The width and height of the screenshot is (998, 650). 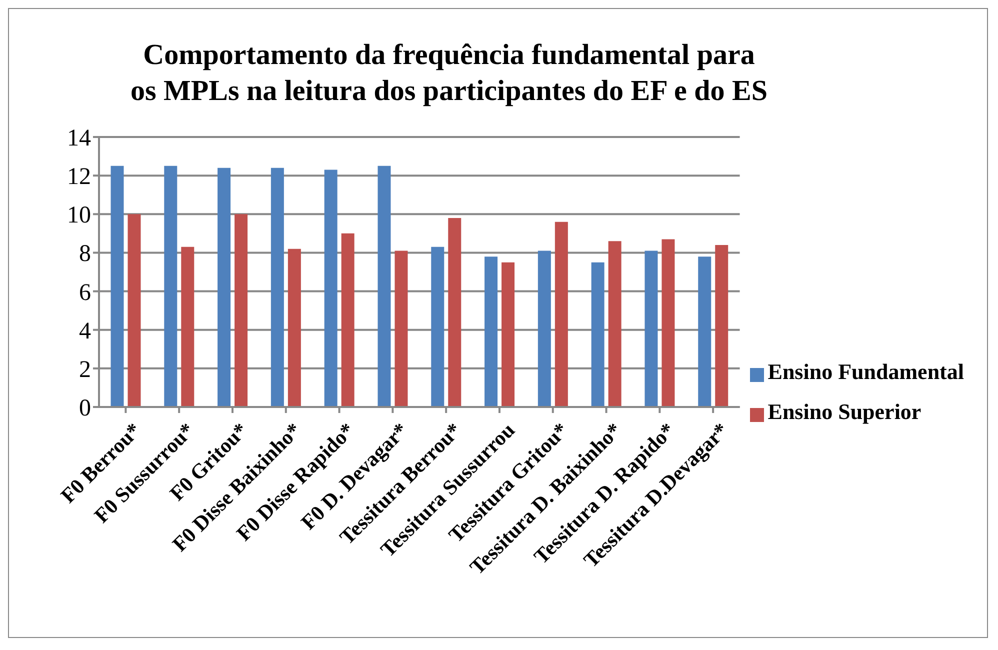 I want to click on y-tick-label: 0, so click(x=85, y=409).